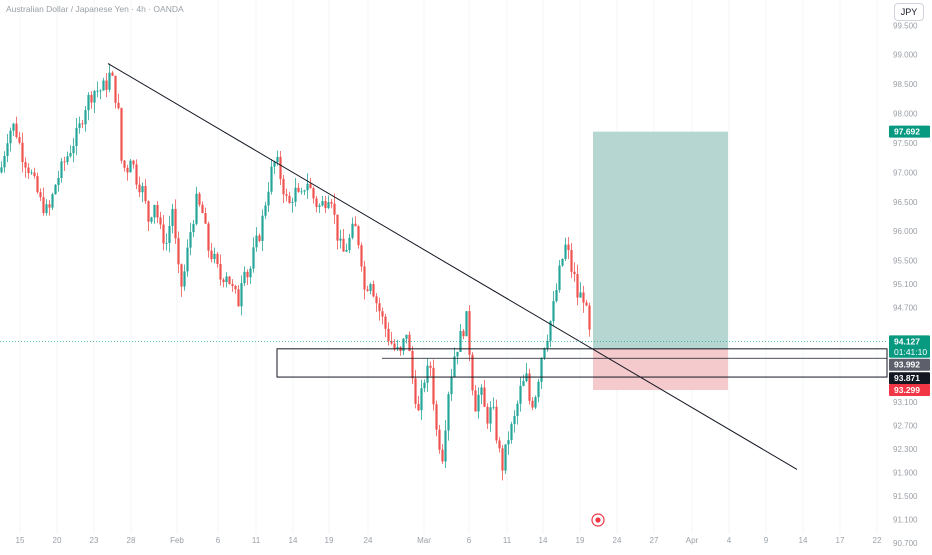 The image size is (932, 555). I want to click on price-badge-label: 93.299, so click(907, 390).